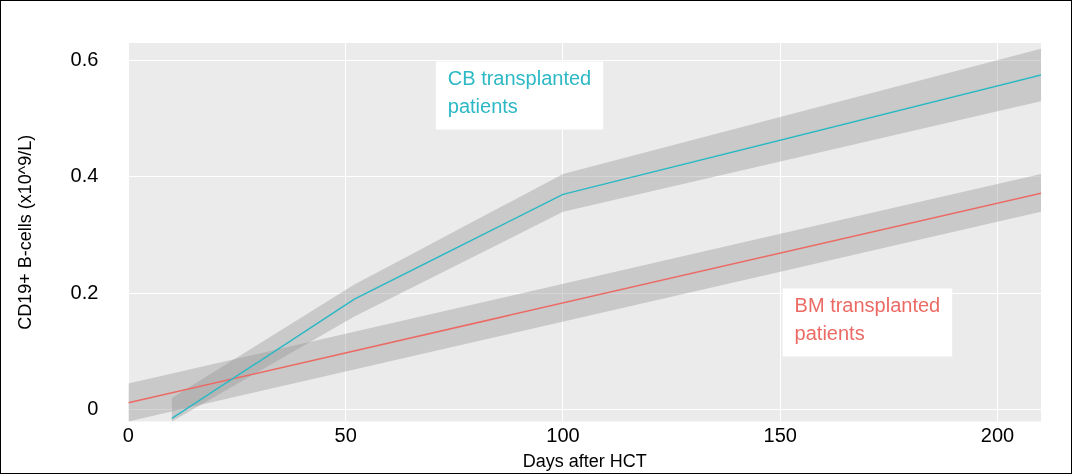  I want to click on x-tick-label: 200, so click(997, 434).